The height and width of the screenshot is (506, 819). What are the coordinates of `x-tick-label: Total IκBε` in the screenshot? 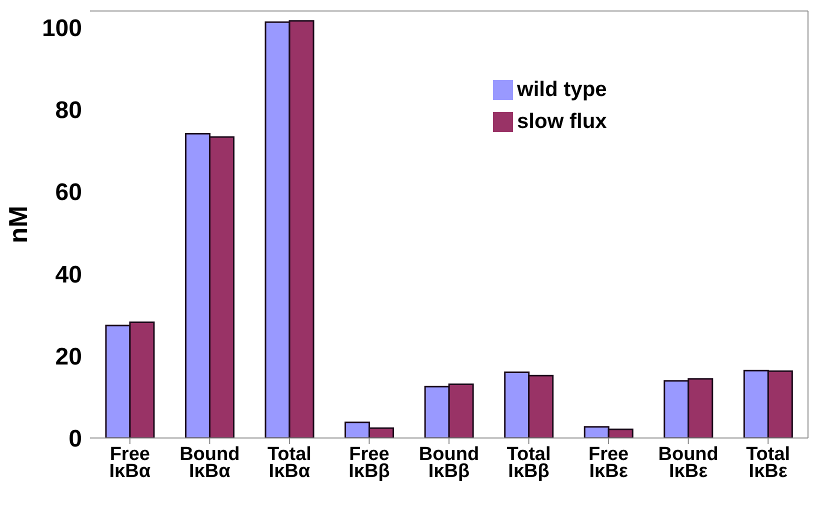 It's located at (768, 463).